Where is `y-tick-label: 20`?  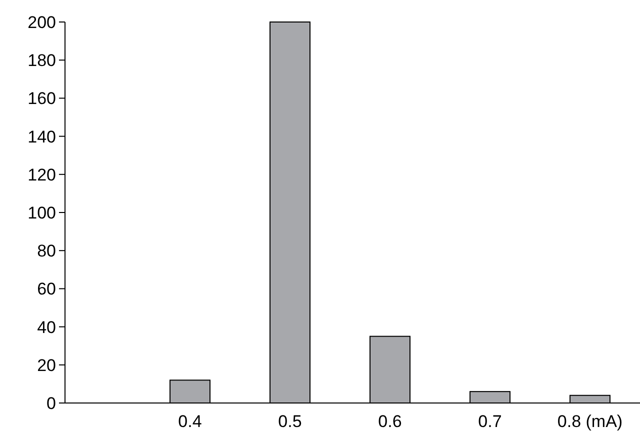 y-tick-label: 20 is located at coordinates (46, 365).